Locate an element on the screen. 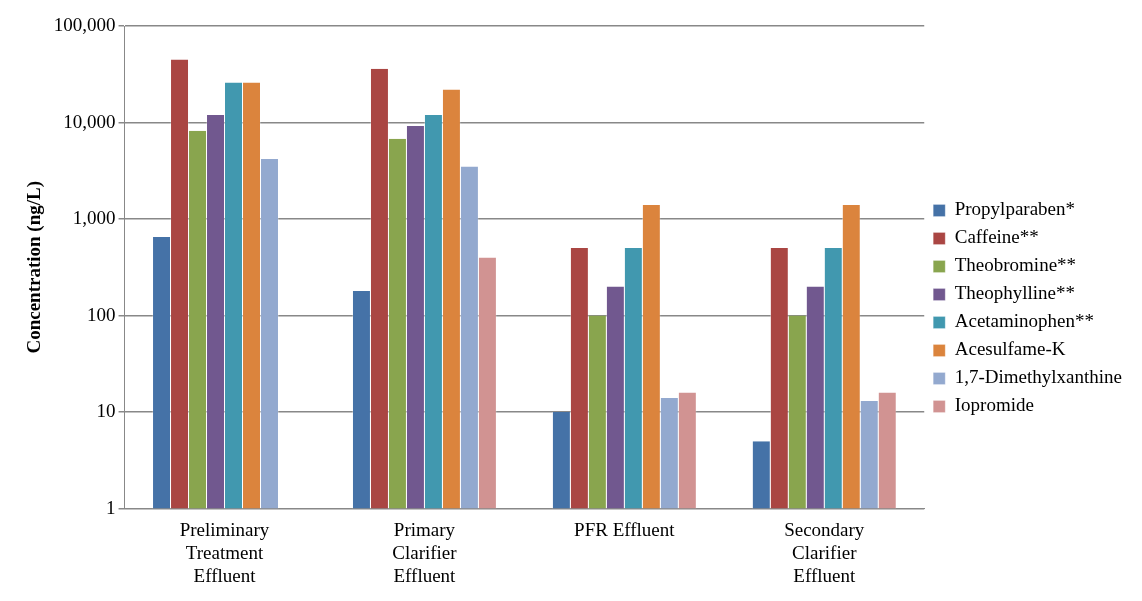  y-tick-label: 10,000 is located at coordinates (89, 121).